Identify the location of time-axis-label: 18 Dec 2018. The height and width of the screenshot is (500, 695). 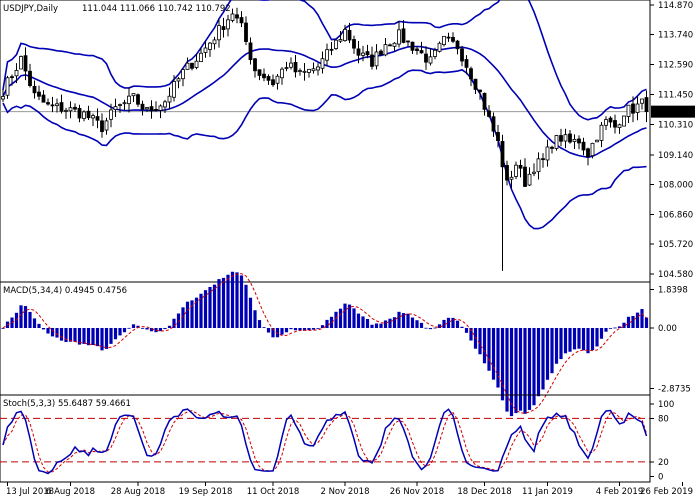
(484, 492).